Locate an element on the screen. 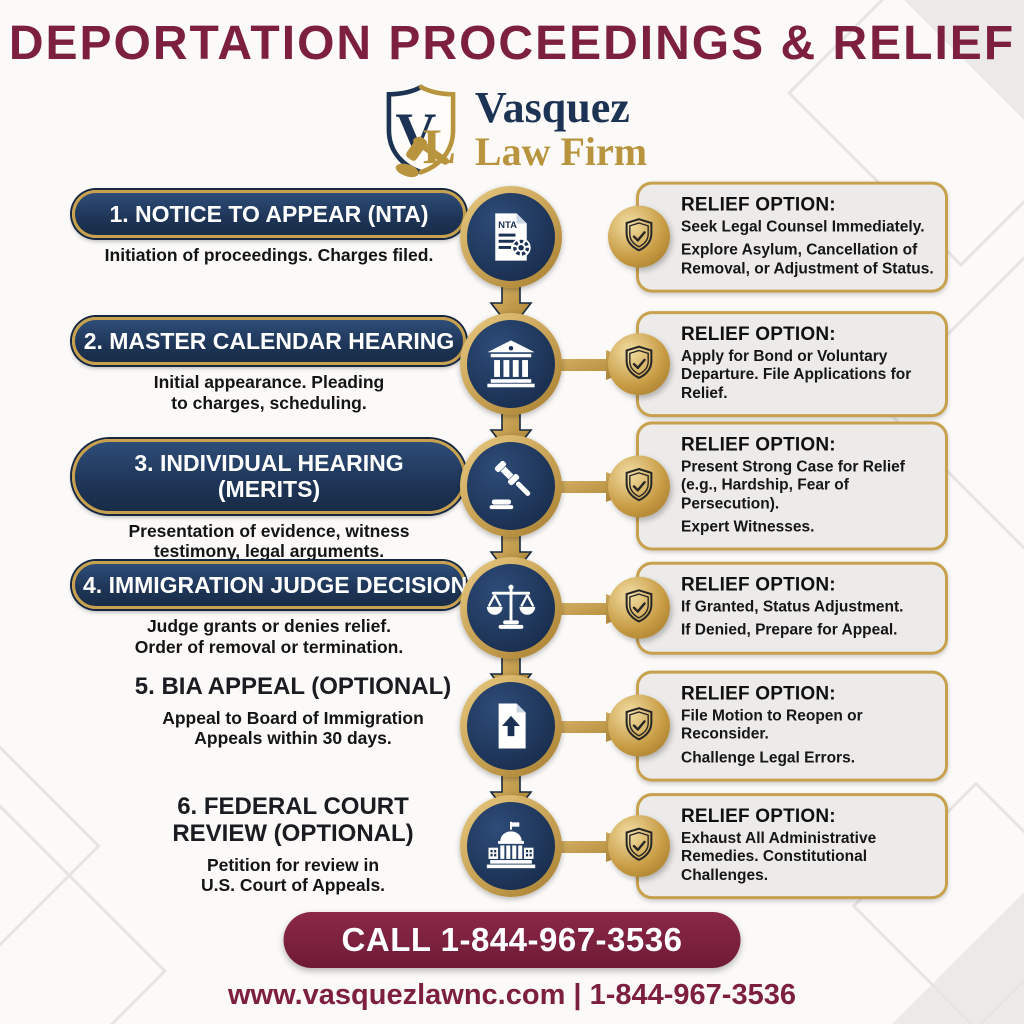 The width and height of the screenshot is (1024, 1024). step-description-line: Initial appearance. Pleading is located at coordinates (269, 382).